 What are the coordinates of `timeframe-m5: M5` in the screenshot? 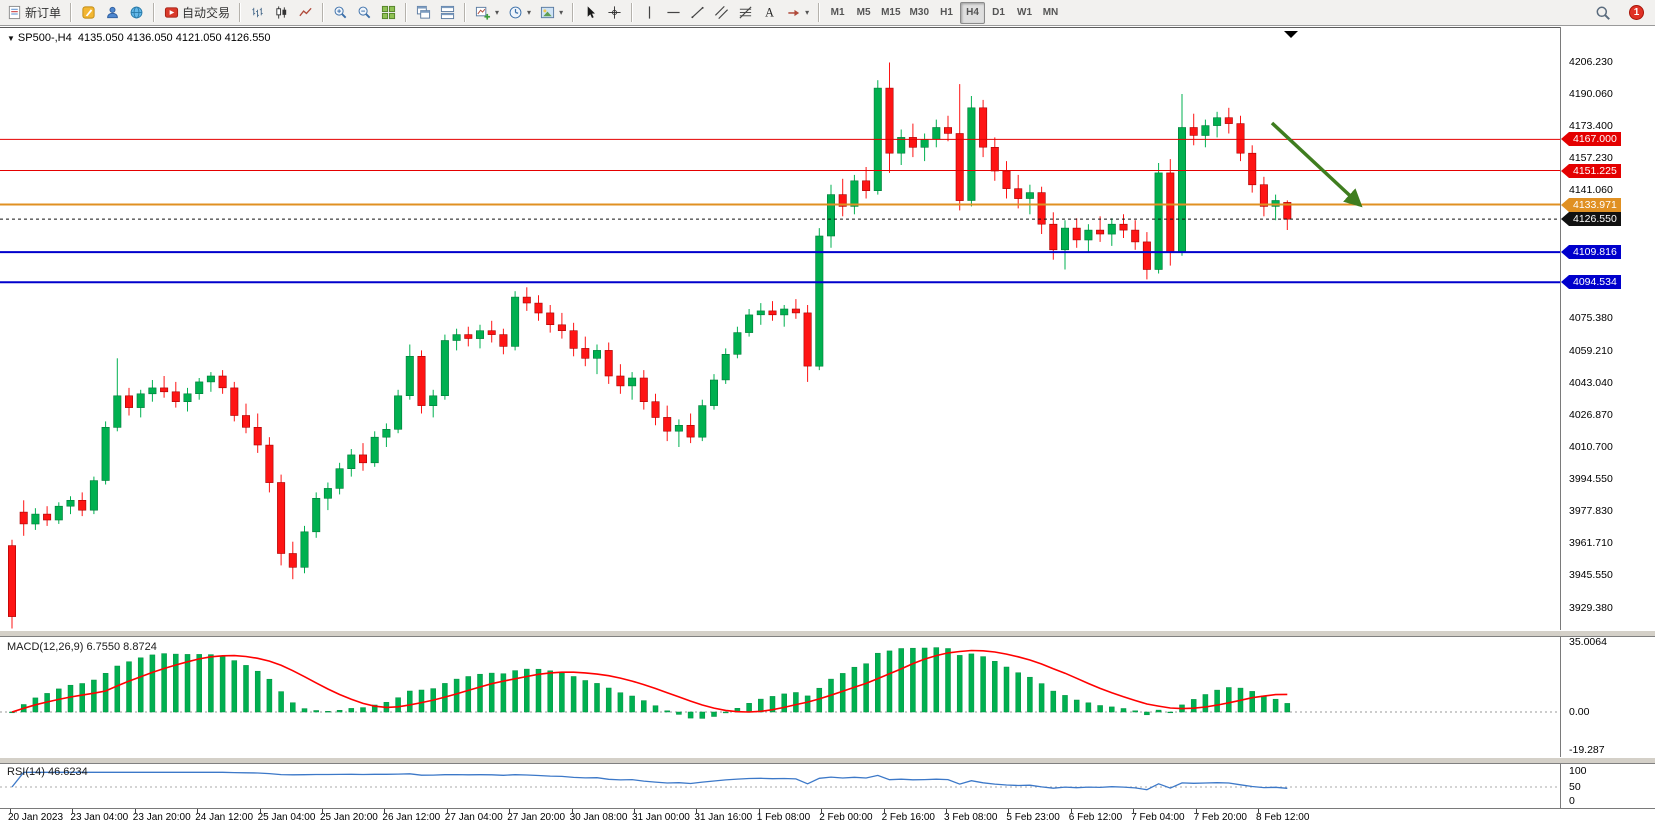 It's located at (863, 12).